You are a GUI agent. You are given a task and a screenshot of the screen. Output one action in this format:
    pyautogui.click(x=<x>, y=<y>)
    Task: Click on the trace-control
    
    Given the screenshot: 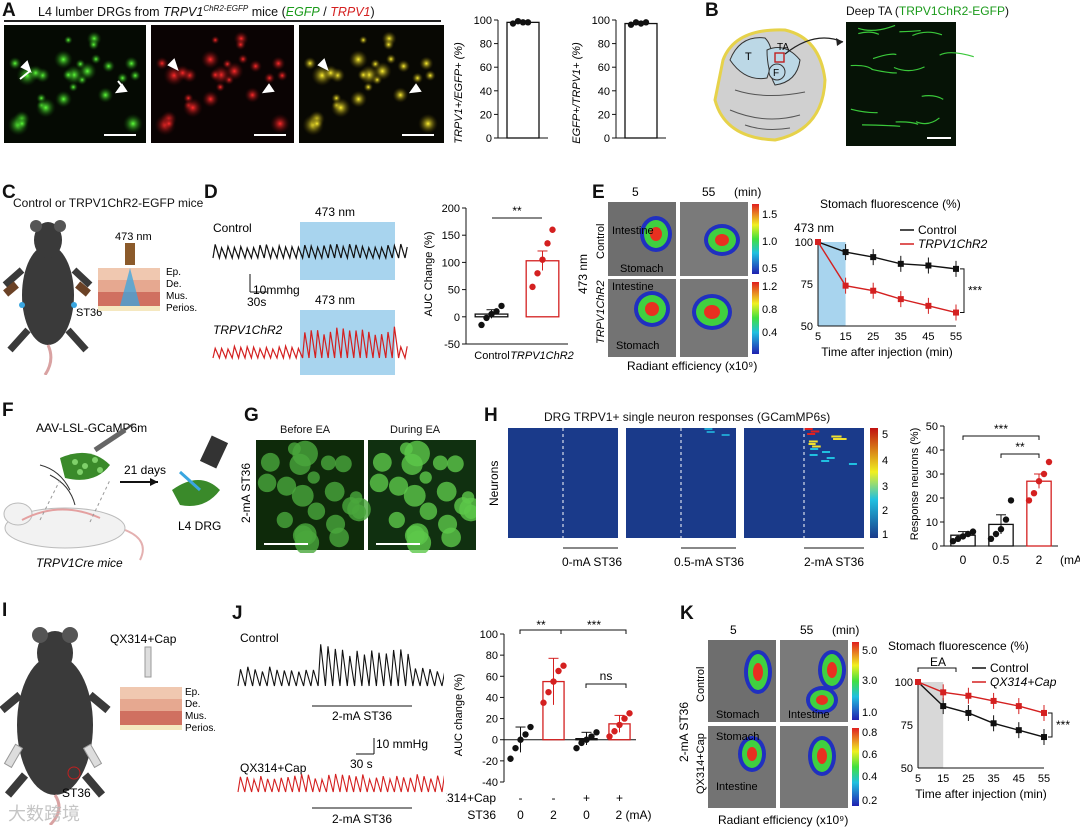 What is the action you would take?
    pyautogui.click(x=340, y=665)
    